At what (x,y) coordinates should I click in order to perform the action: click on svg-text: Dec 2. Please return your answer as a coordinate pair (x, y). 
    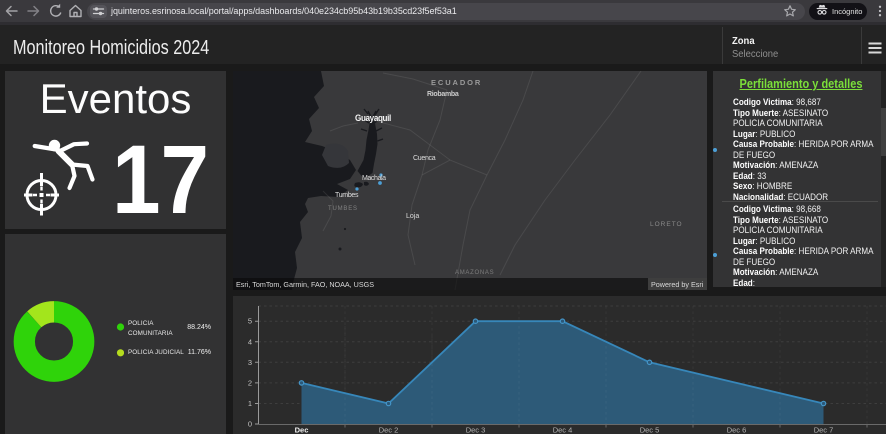
    Looking at the image, I should click on (389, 430).